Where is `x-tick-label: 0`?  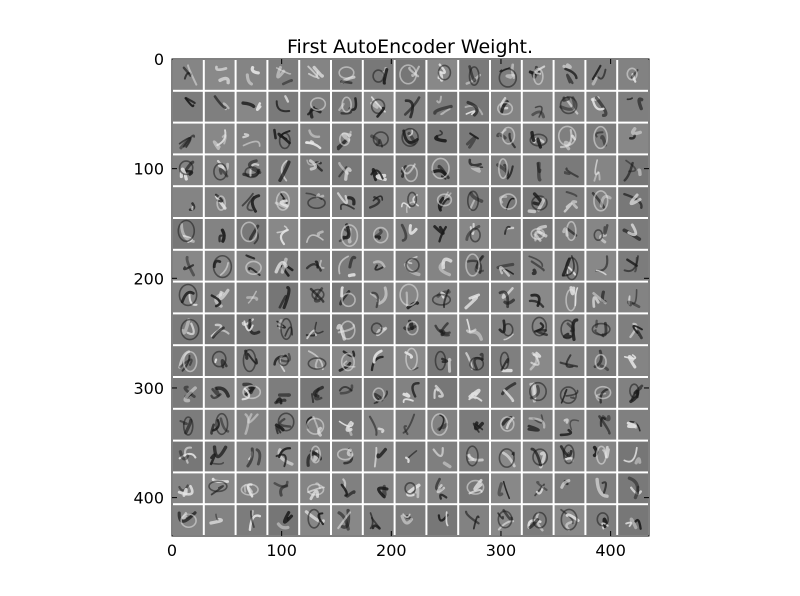
x-tick-label: 0 is located at coordinates (172, 550).